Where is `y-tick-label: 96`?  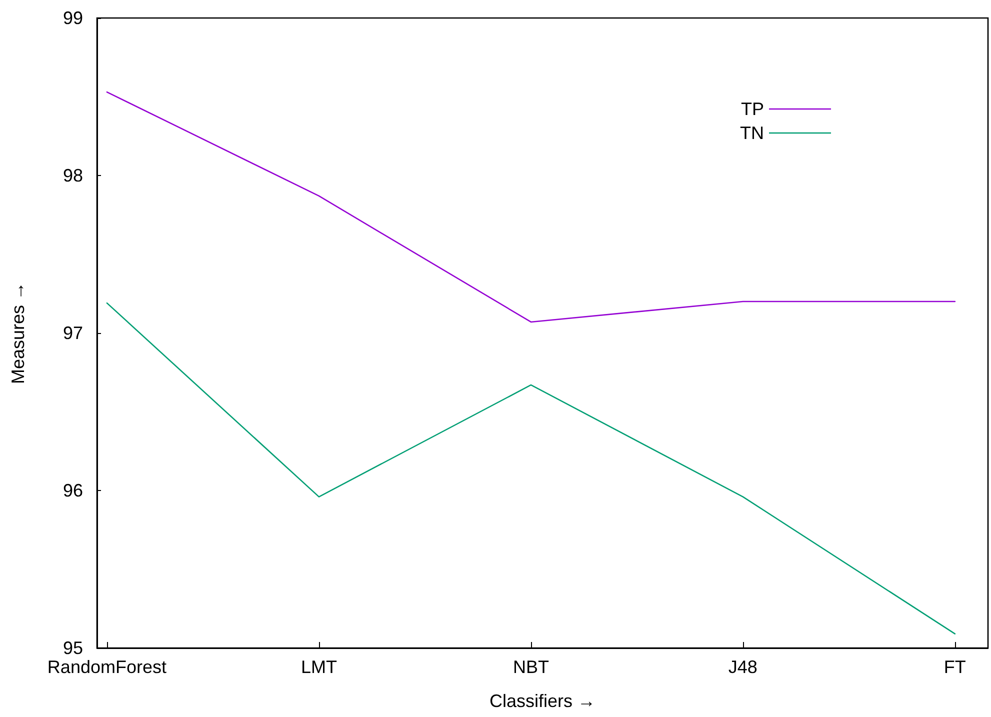
y-tick-label: 96 is located at coordinates (72, 490).